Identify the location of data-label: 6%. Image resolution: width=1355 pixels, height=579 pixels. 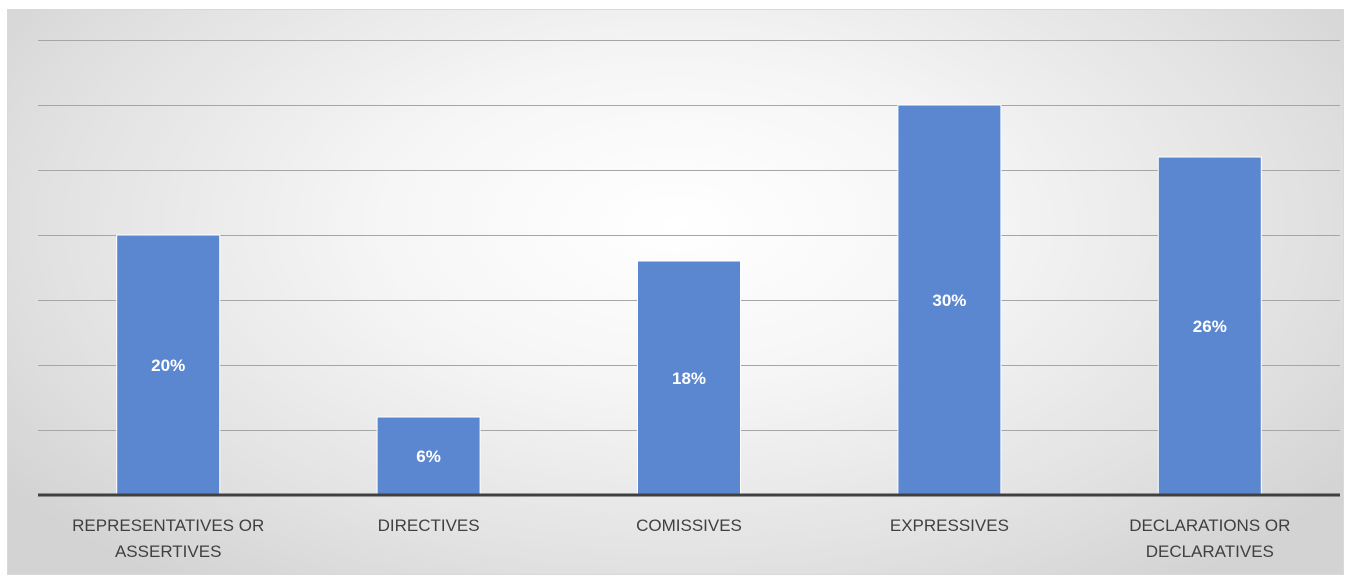
(428, 456).